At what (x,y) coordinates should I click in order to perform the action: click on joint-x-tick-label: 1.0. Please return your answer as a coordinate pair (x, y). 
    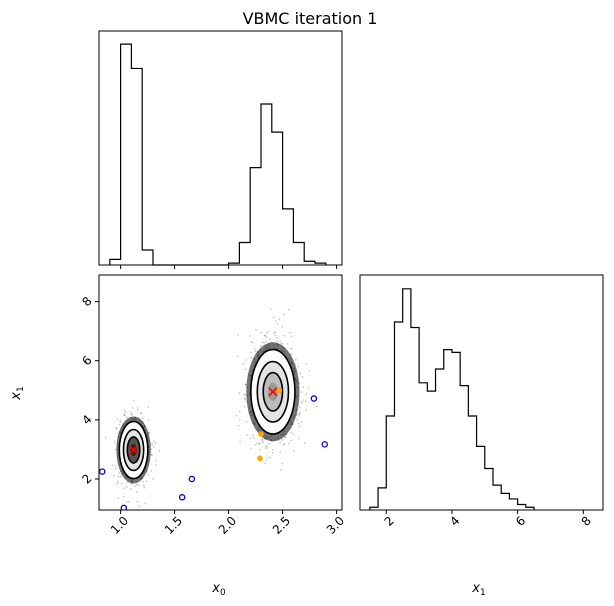
    Looking at the image, I should click on (119, 525).